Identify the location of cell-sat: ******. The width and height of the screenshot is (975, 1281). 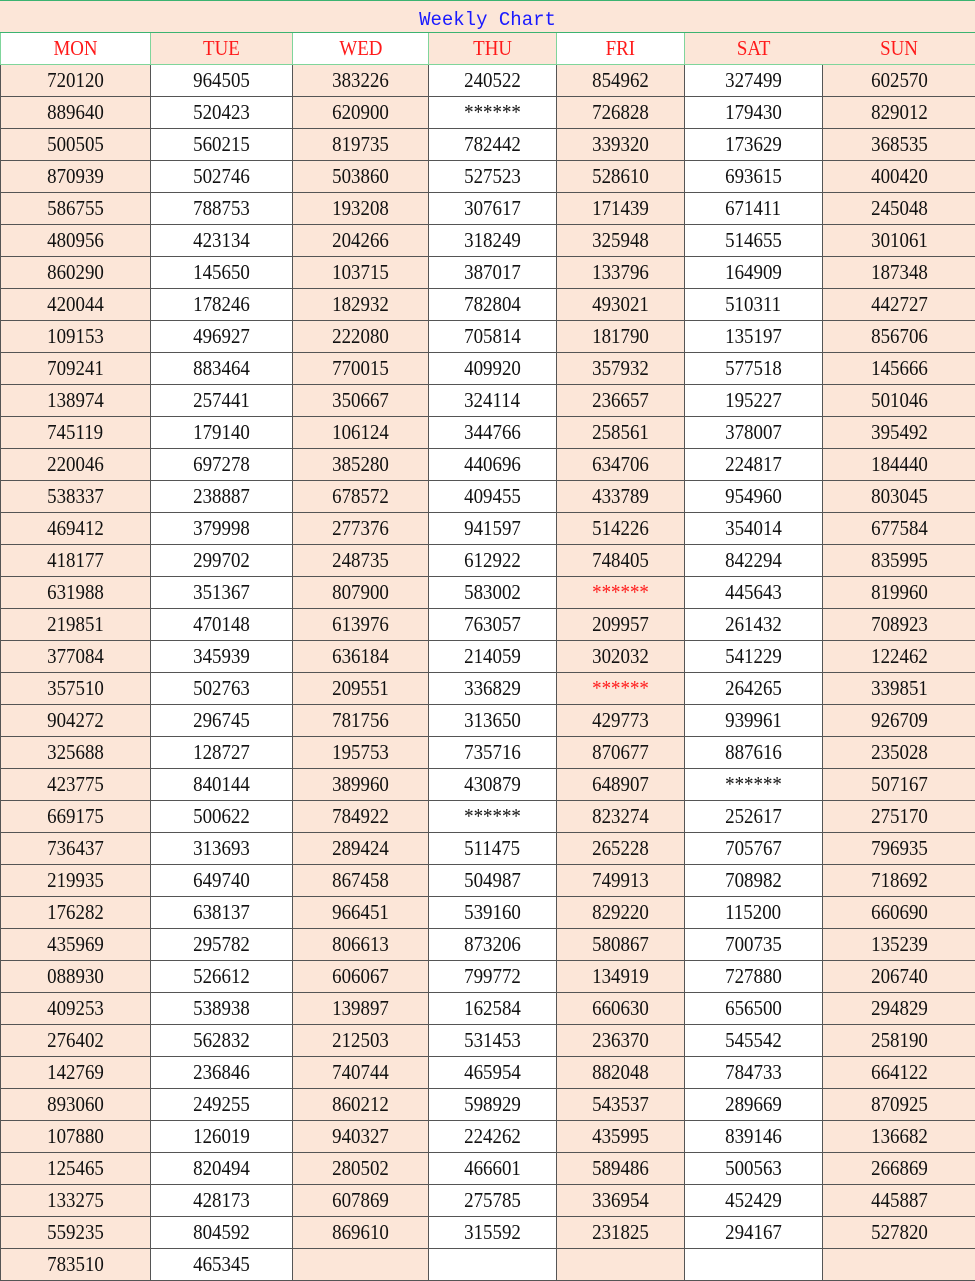
(754, 785).